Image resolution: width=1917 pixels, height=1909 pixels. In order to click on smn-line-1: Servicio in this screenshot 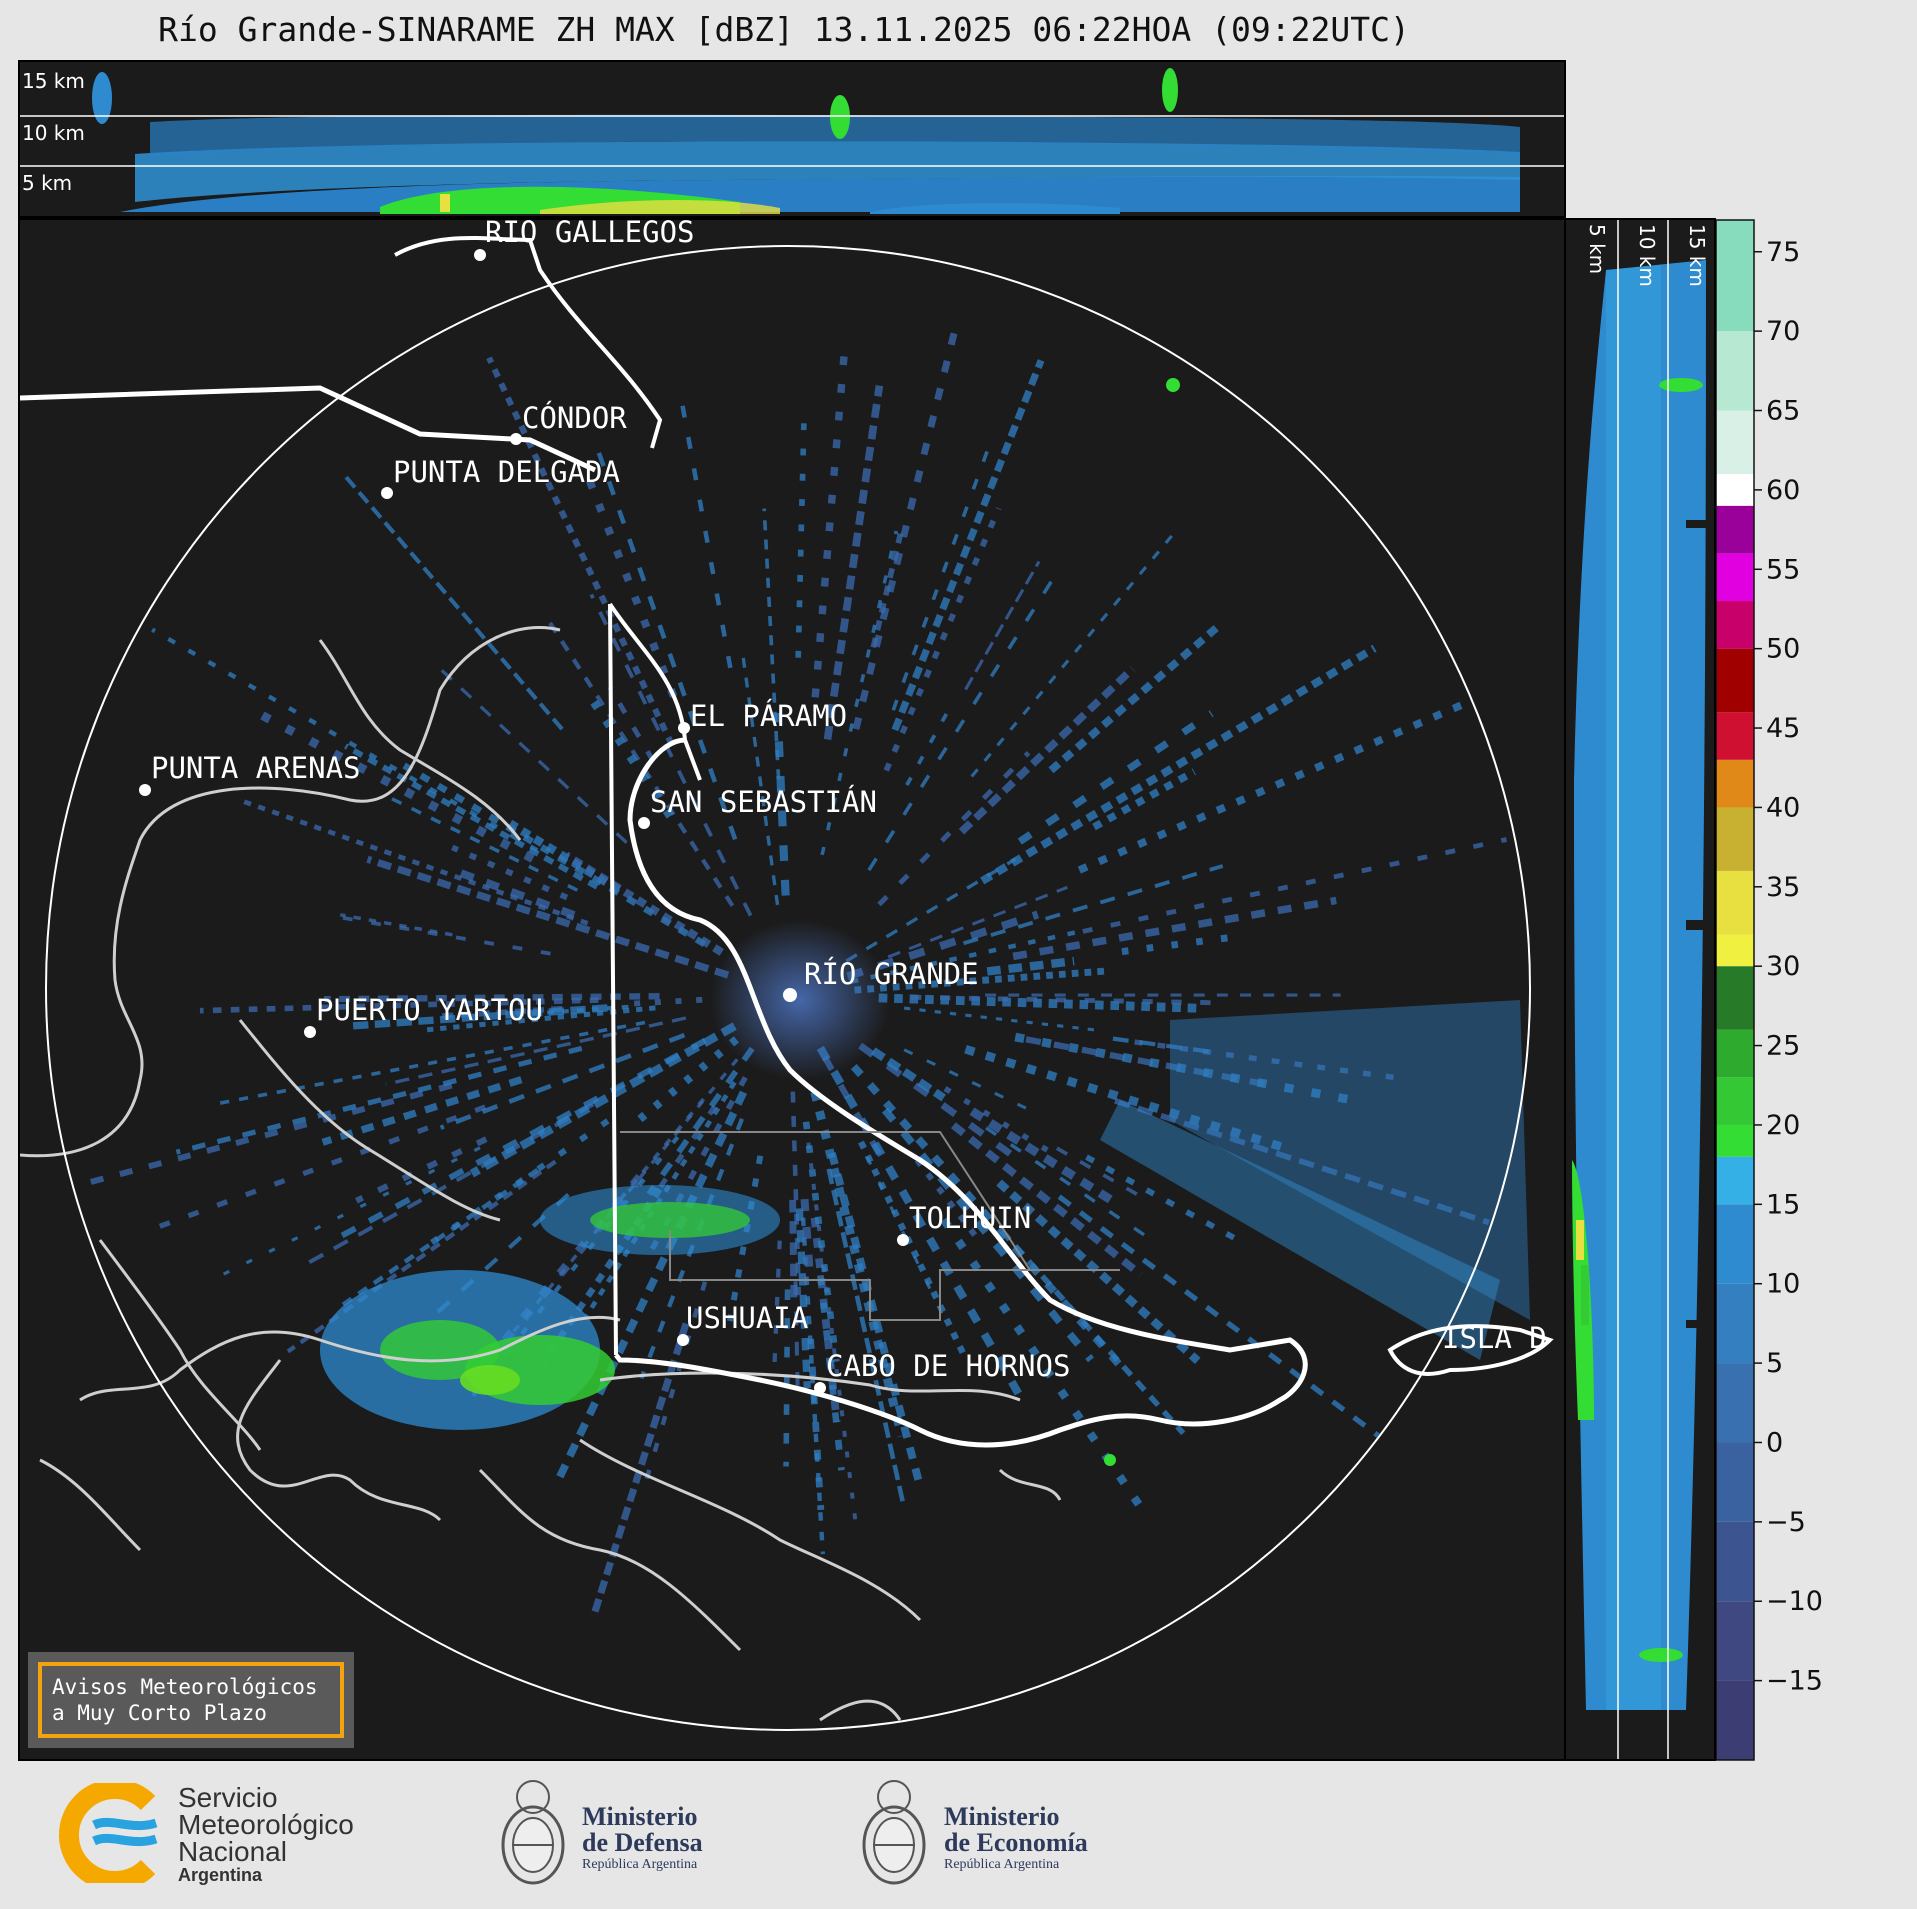, I will do `click(228, 1797)`.